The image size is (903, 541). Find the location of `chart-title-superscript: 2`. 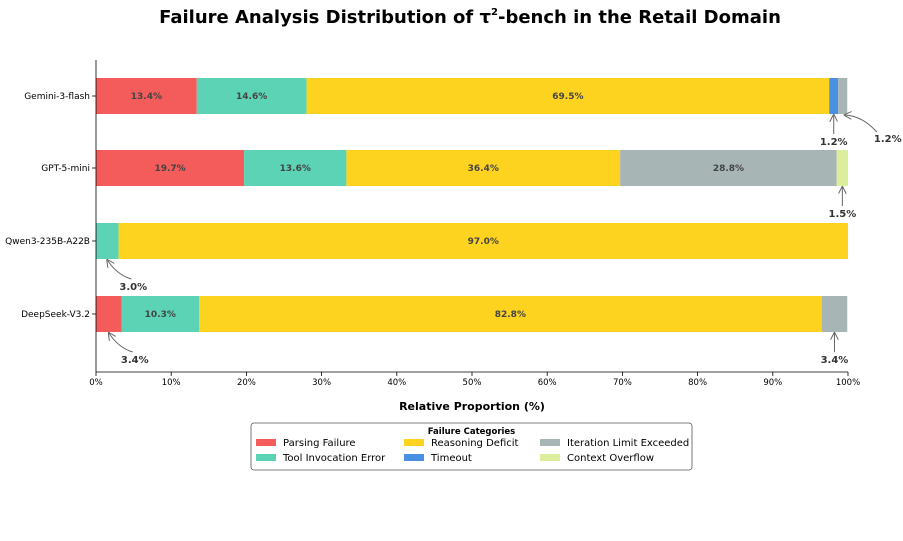

chart-title-superscript: 2 is located at coordinates (494, 12).